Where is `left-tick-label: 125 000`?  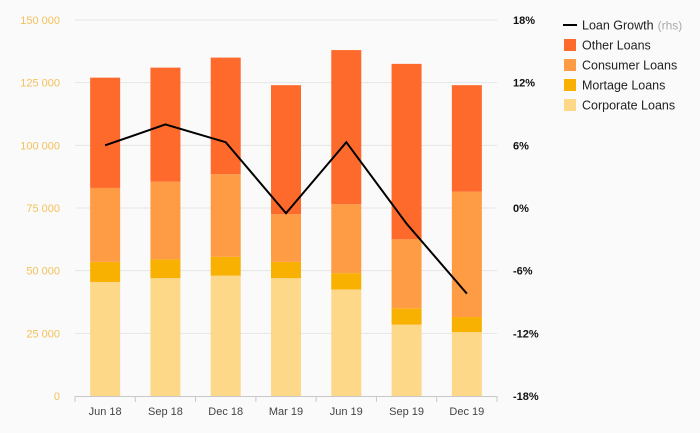 left-tick-label: 125 000 is located at coordinates (40, 84).